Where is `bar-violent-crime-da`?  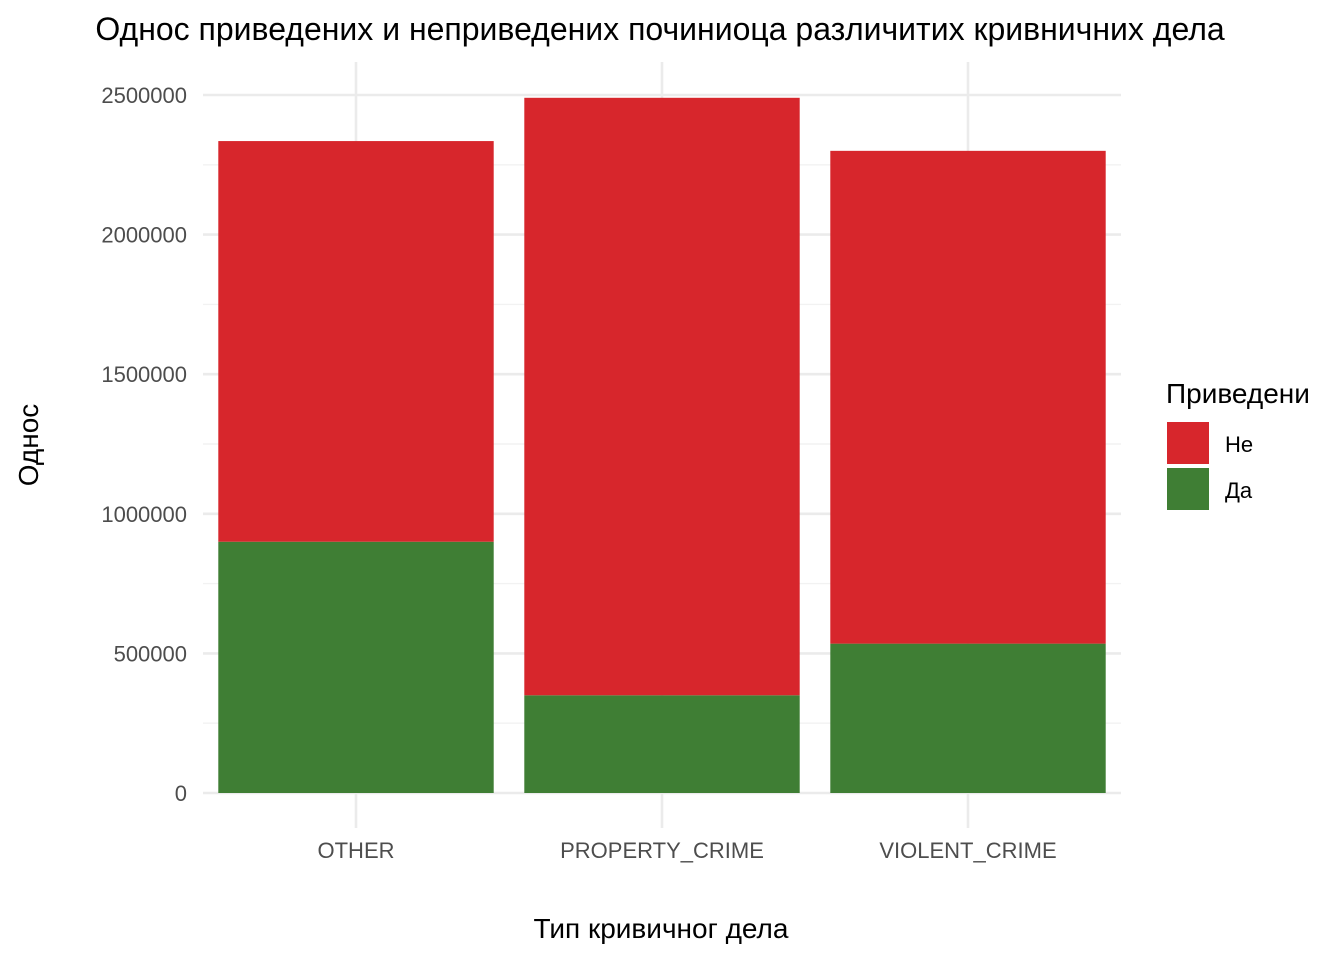
bar-violent-crime-da is located at coordinates (968, 718).